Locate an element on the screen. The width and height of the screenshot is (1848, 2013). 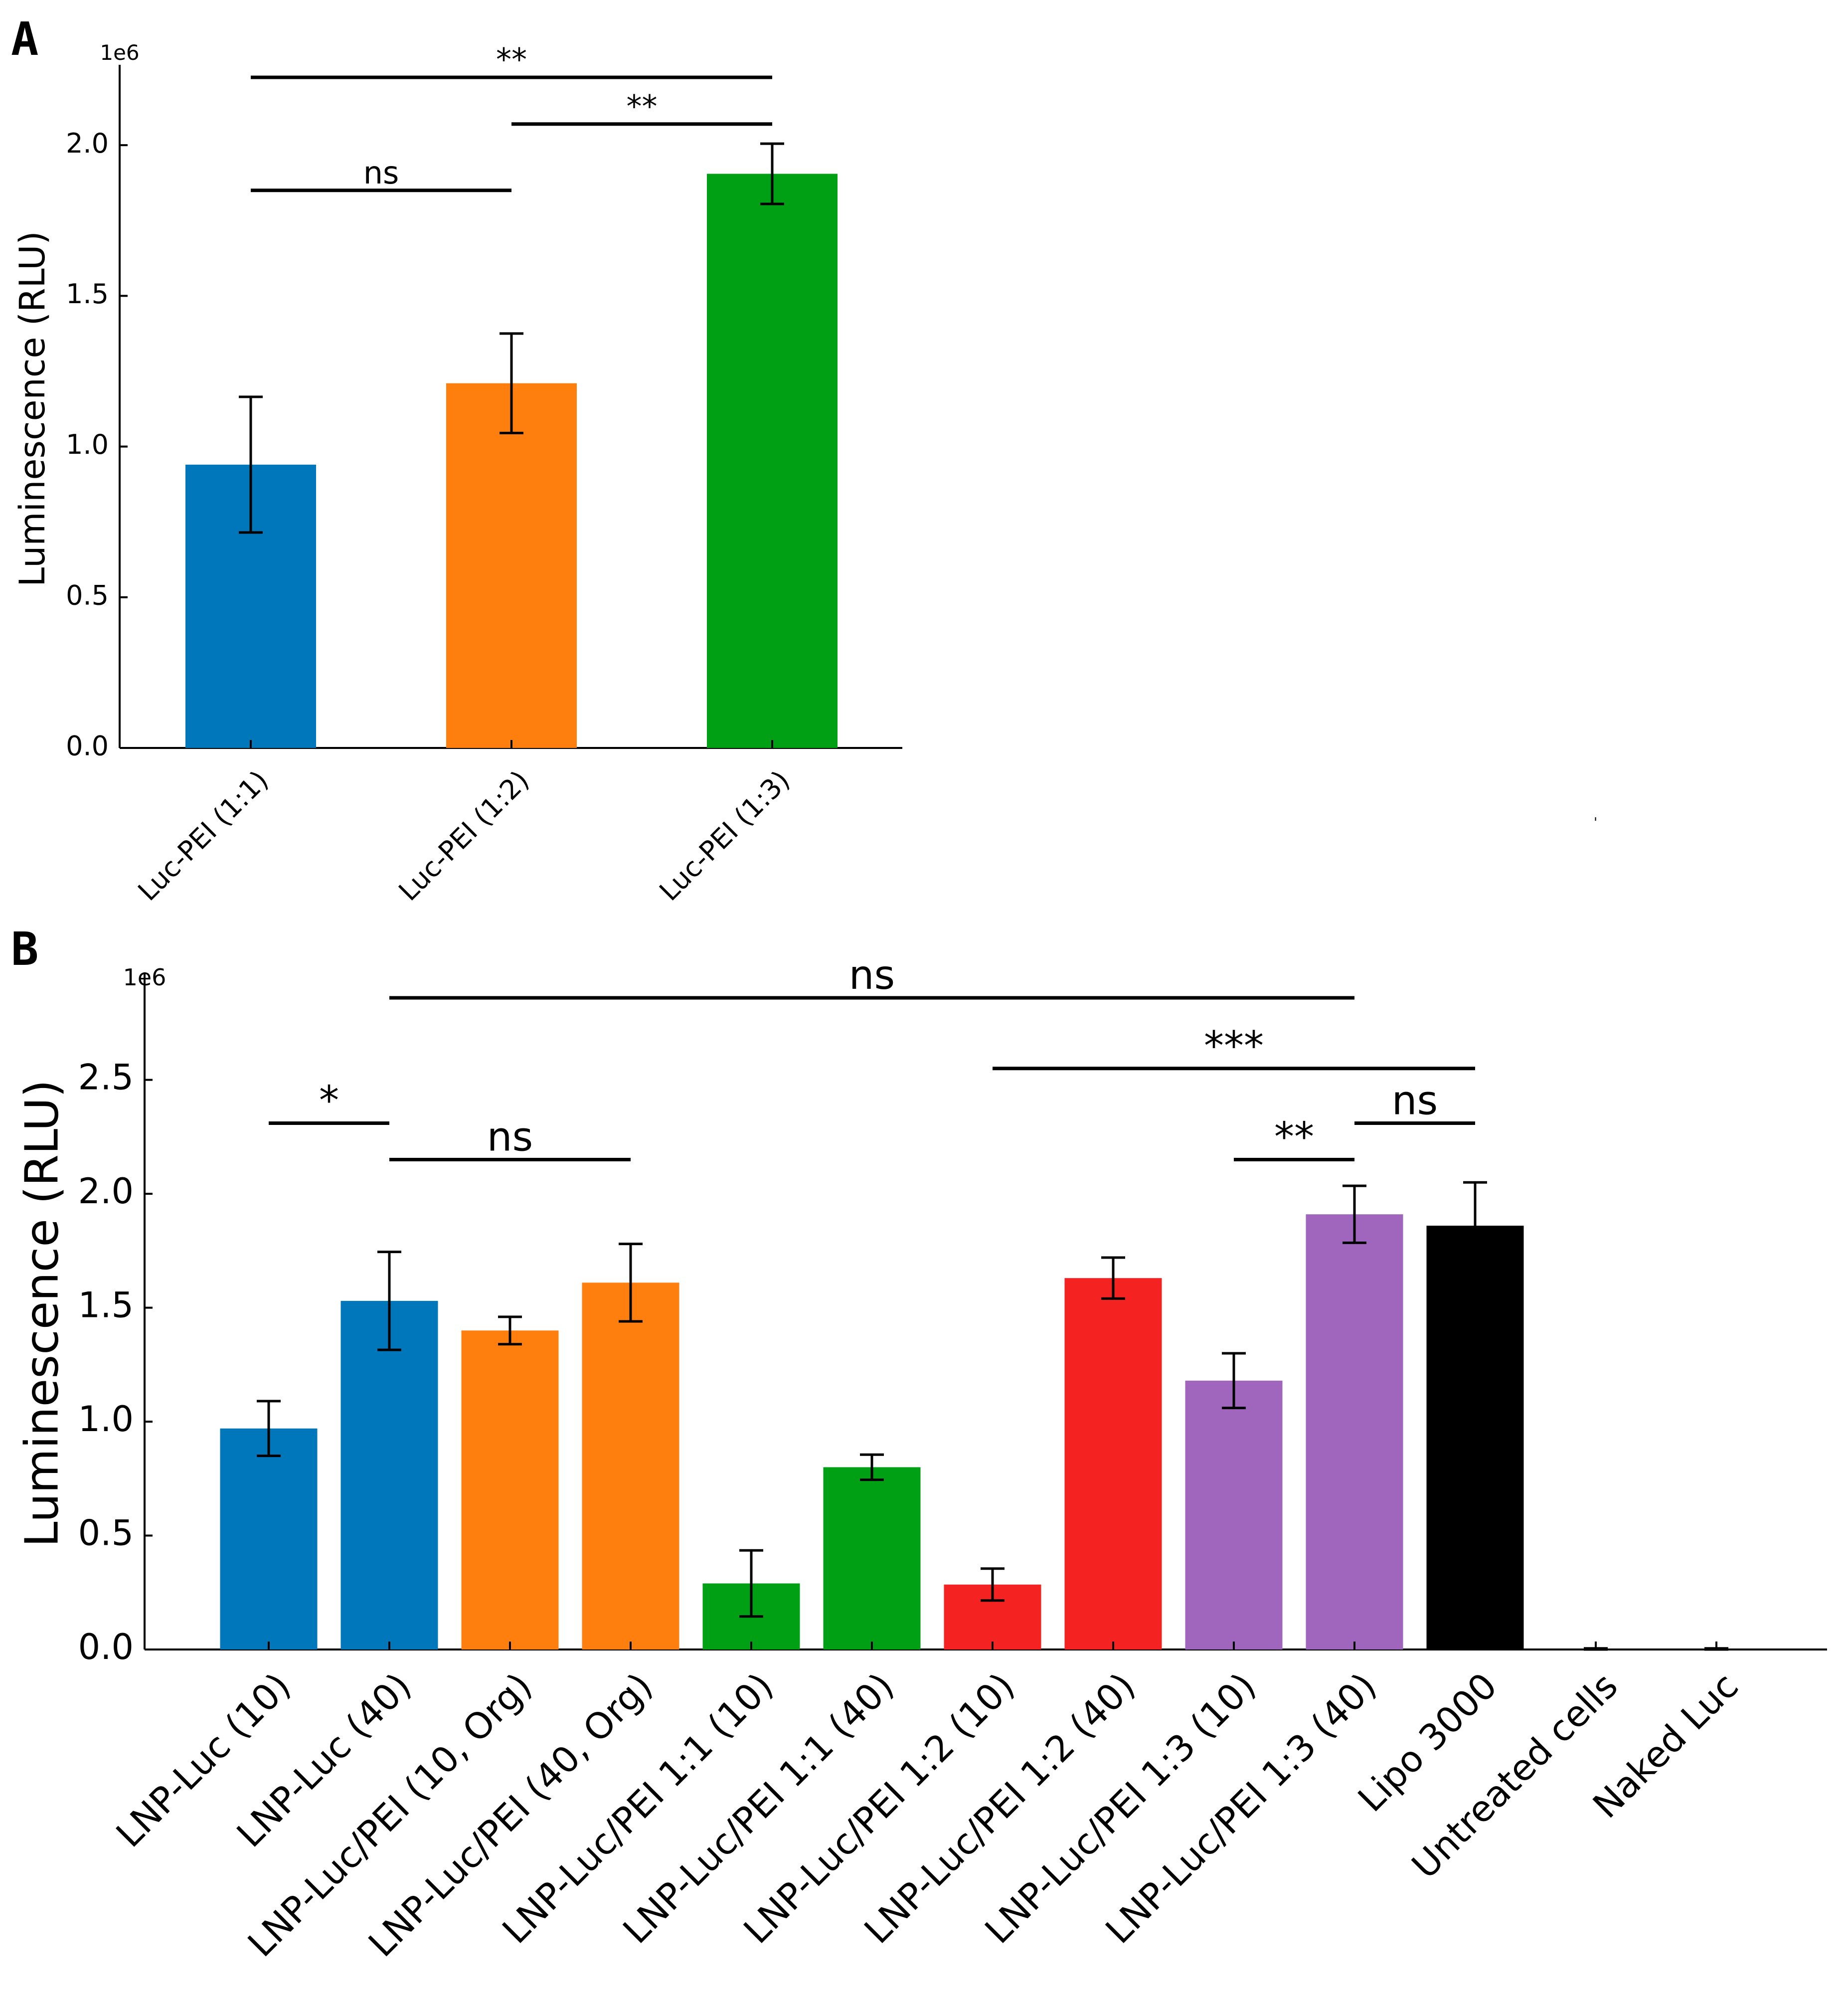
significance-label: * is located at coordinates (329, 1100).